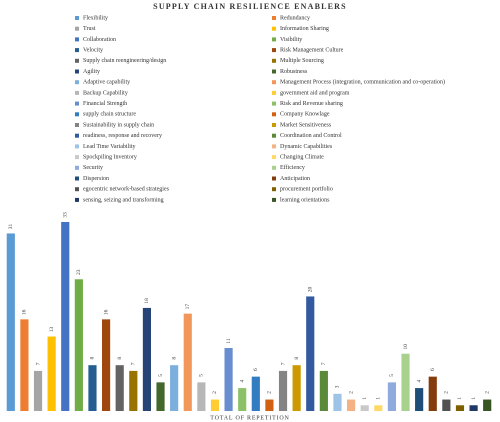  What do you see at coordinates (95, 18) in the screenshot?
I see `legend-label: Flexibility` at bounding box center [95, 18].